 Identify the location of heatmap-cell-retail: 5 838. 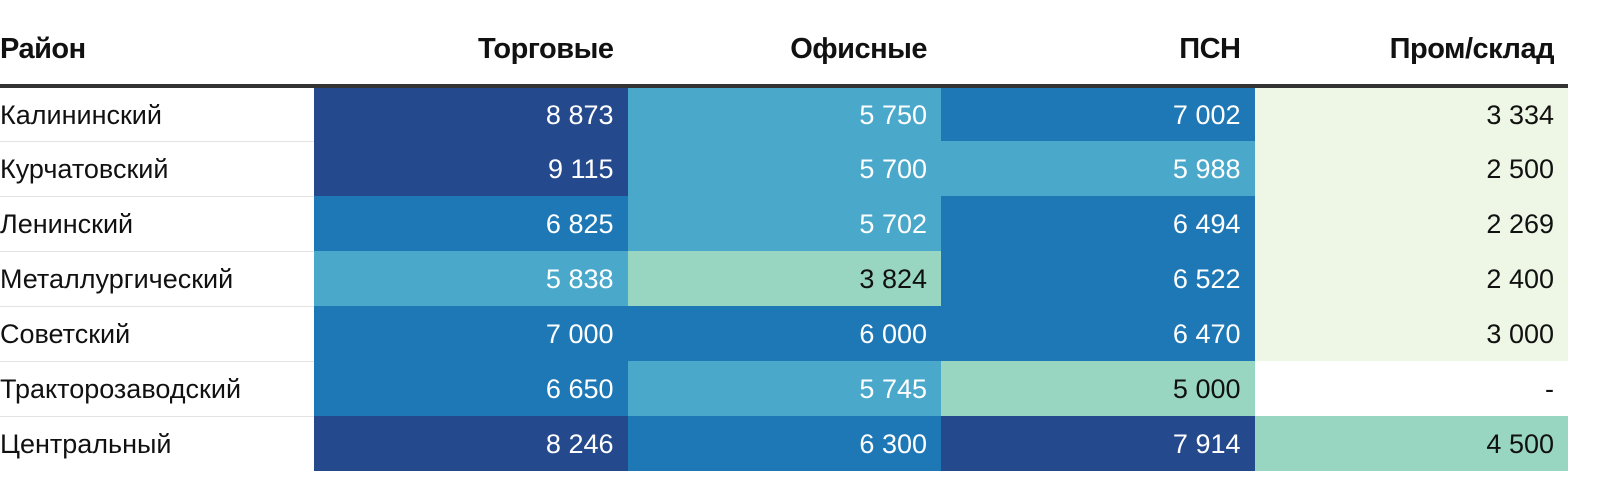
(471, 278).